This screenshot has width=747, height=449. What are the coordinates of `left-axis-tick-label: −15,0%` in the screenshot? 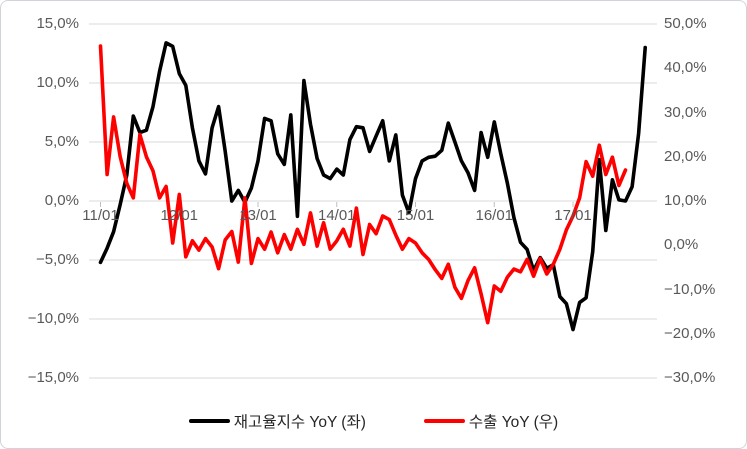 It's located at (53, 377).